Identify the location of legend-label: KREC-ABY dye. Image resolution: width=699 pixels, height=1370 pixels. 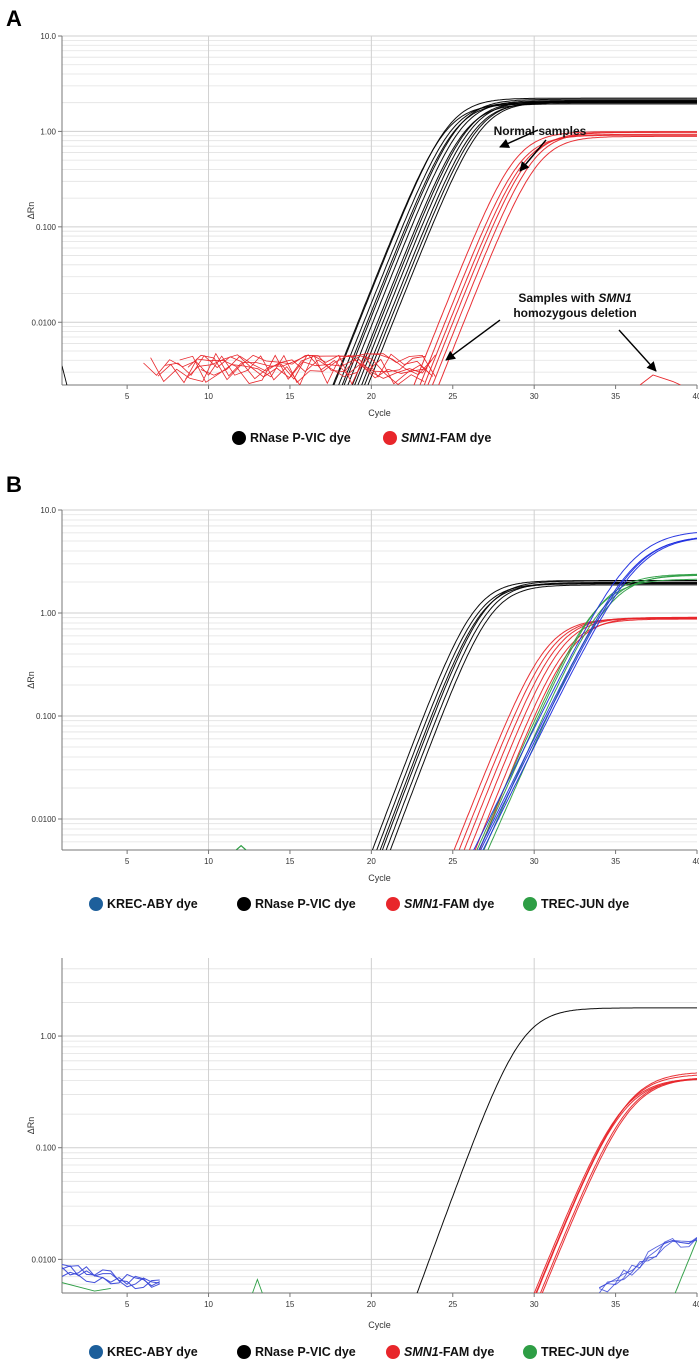
(152, 1352).